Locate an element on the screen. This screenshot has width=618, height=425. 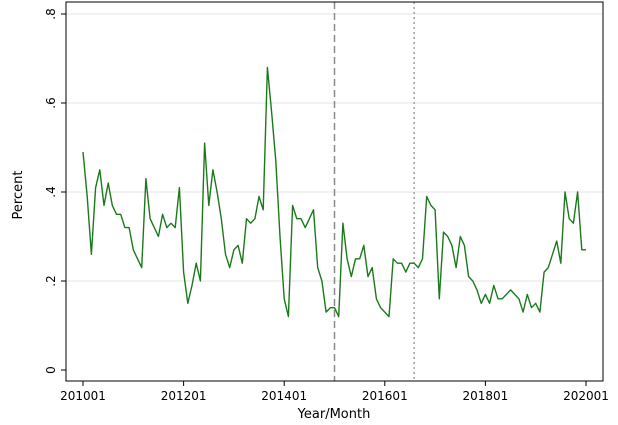
x-axis-title: Year/Month is located at coordinates (334, 414).